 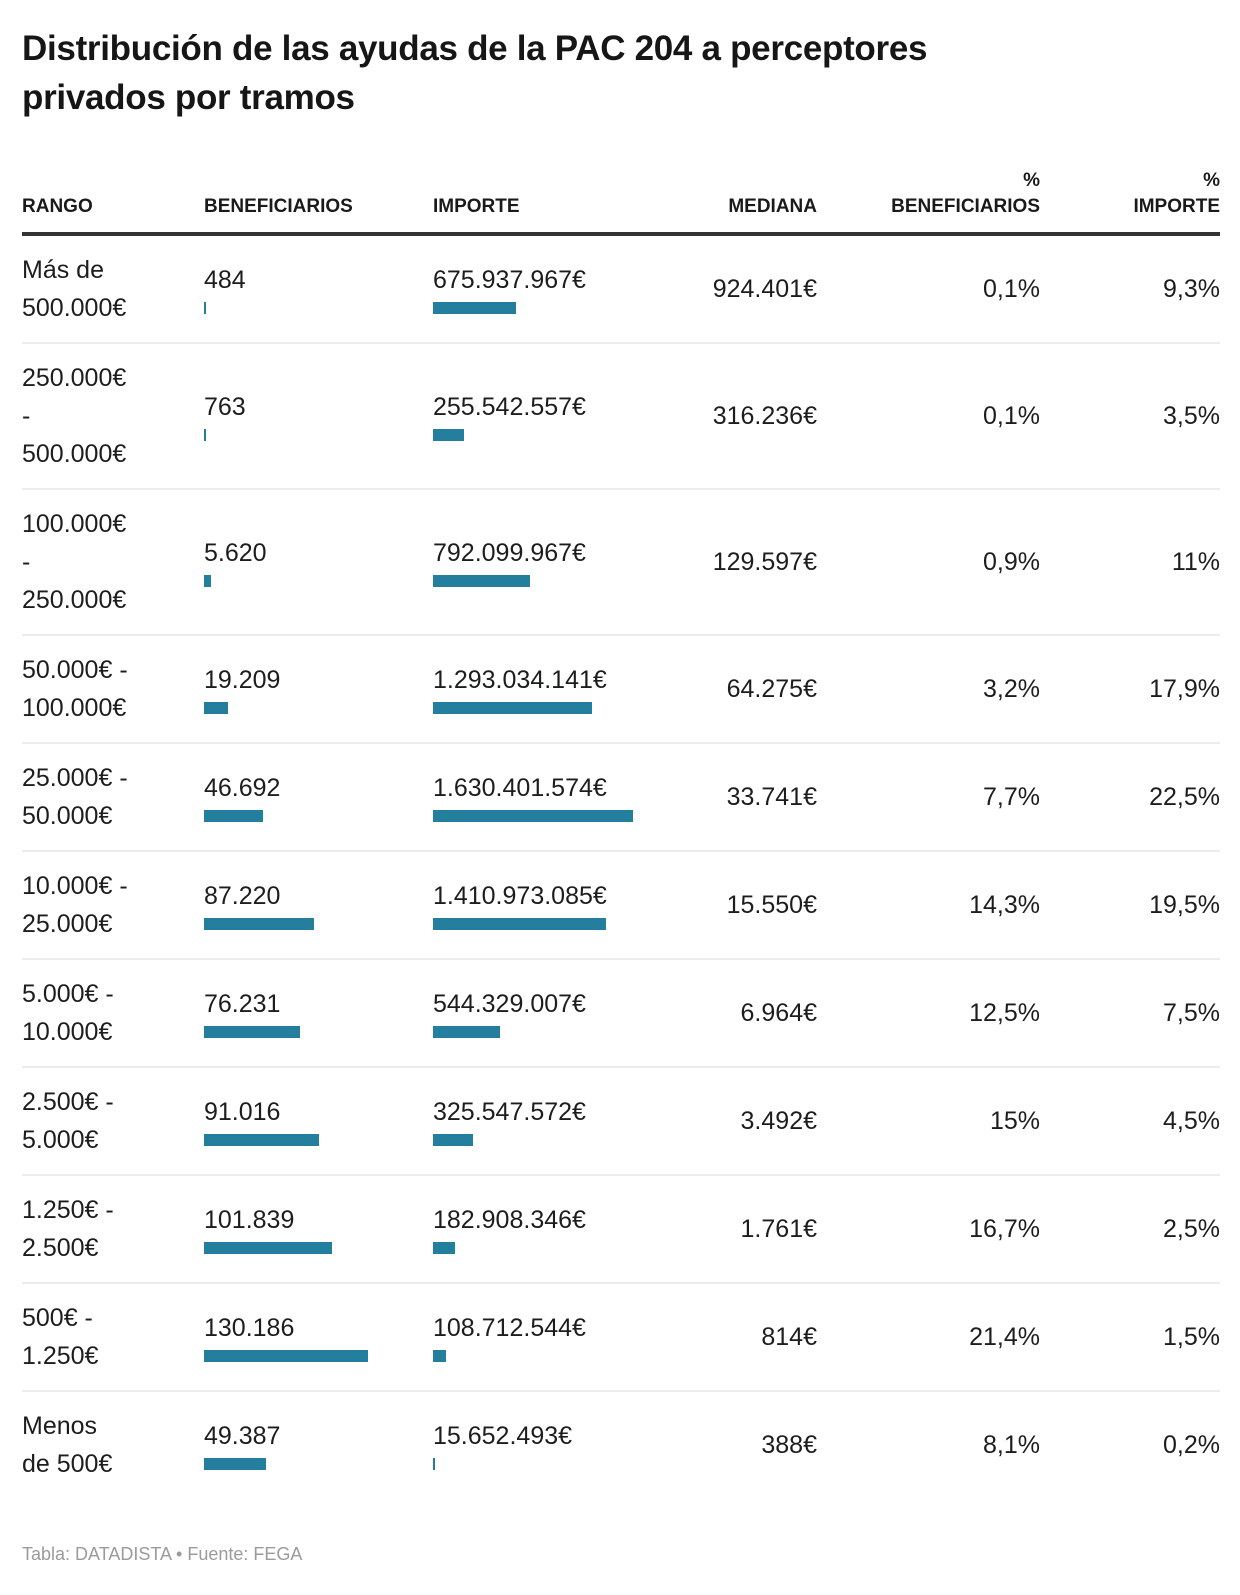 What do you see at coordinates (60, 1337) in the screenshot?
I see `range-cell: 500€ - 1.250€` at bounding box center [60, 1337].